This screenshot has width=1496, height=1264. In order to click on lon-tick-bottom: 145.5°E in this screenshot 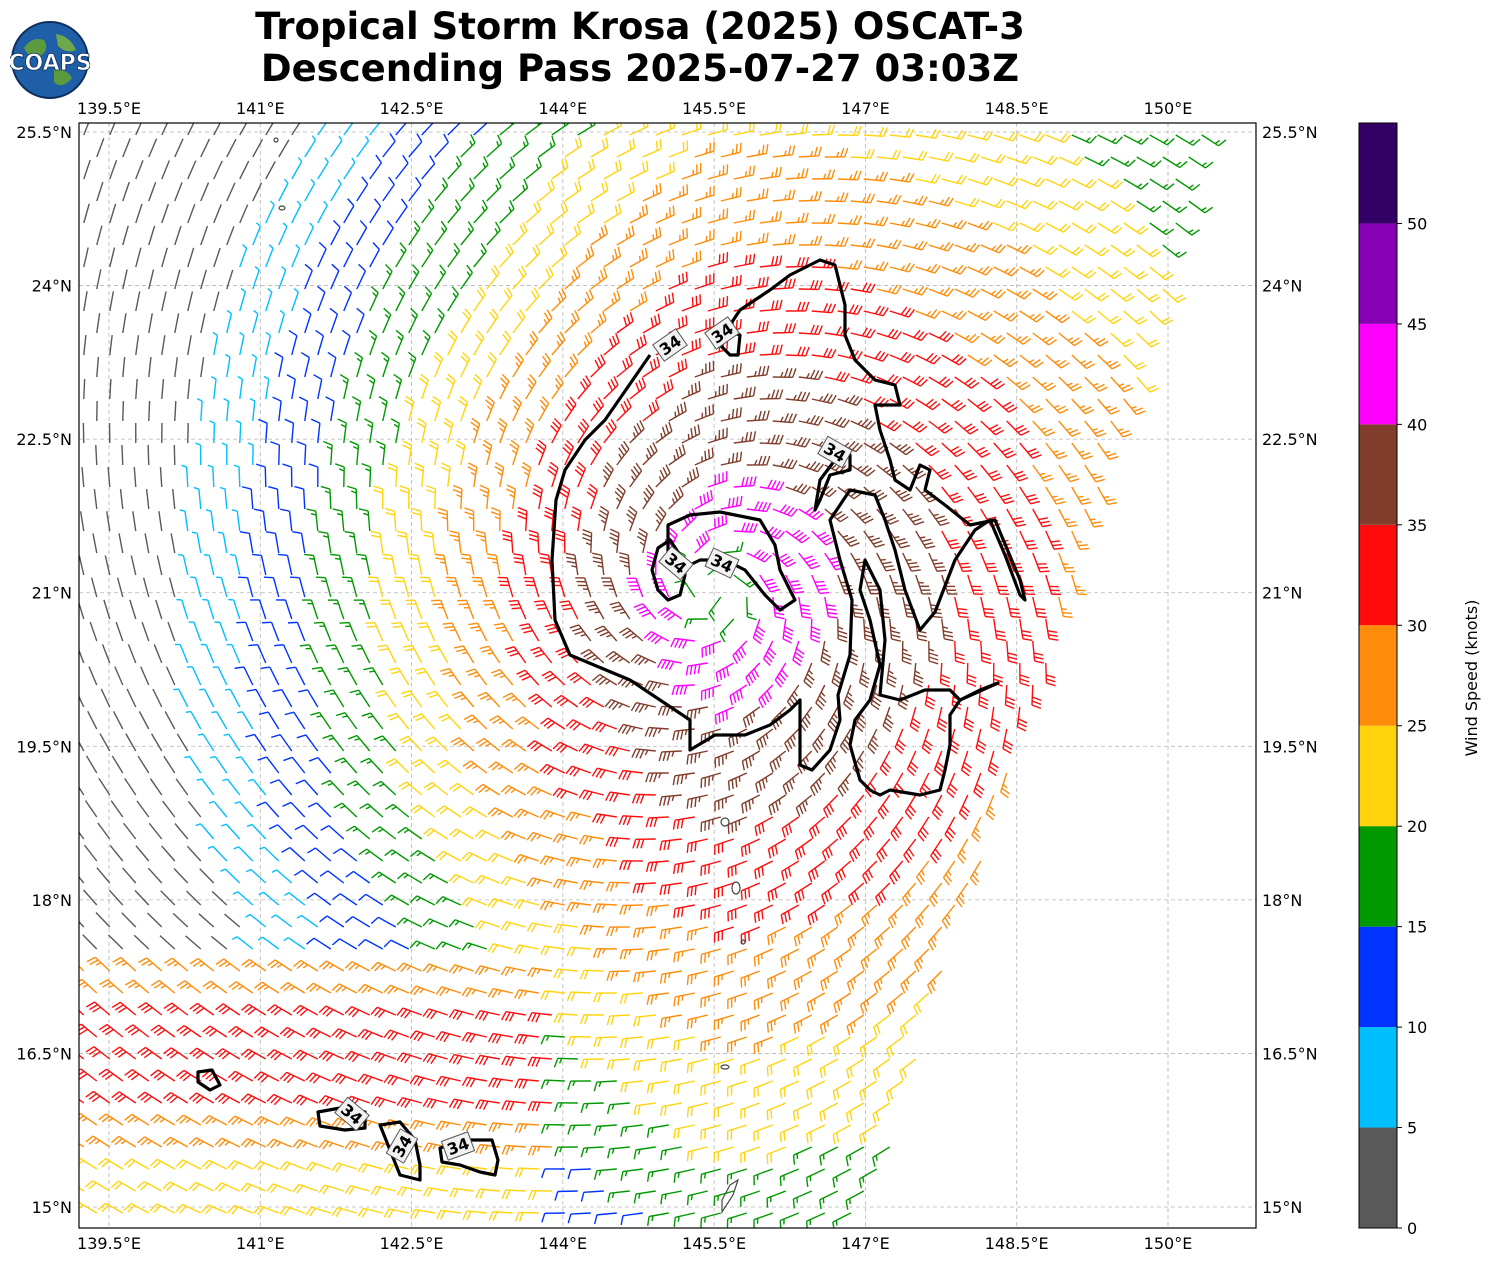, I will do `click(714, 1243)`.